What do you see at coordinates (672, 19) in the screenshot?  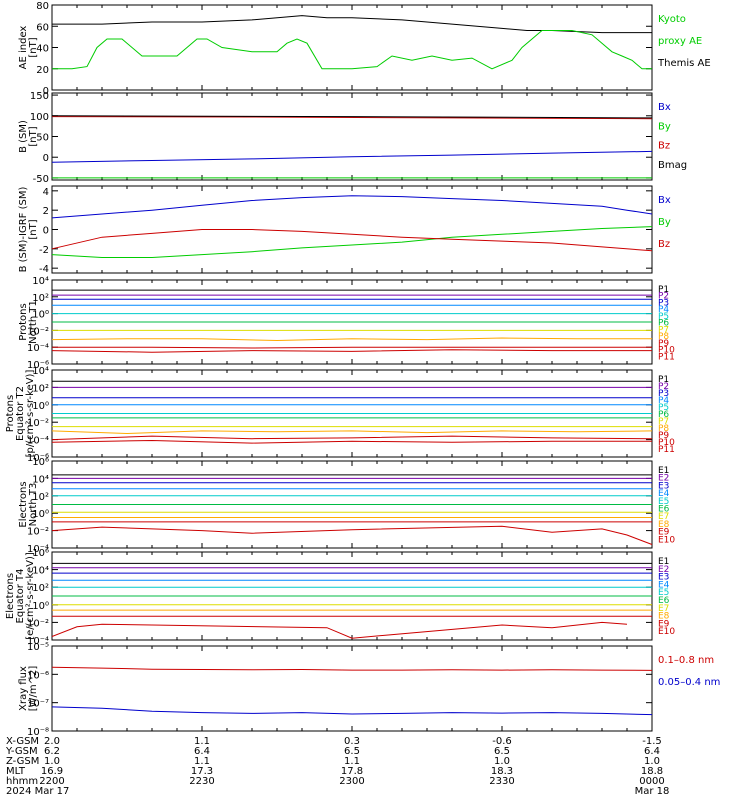 I see `legend-entry: Kyoto` at bounding box center [672, 19].